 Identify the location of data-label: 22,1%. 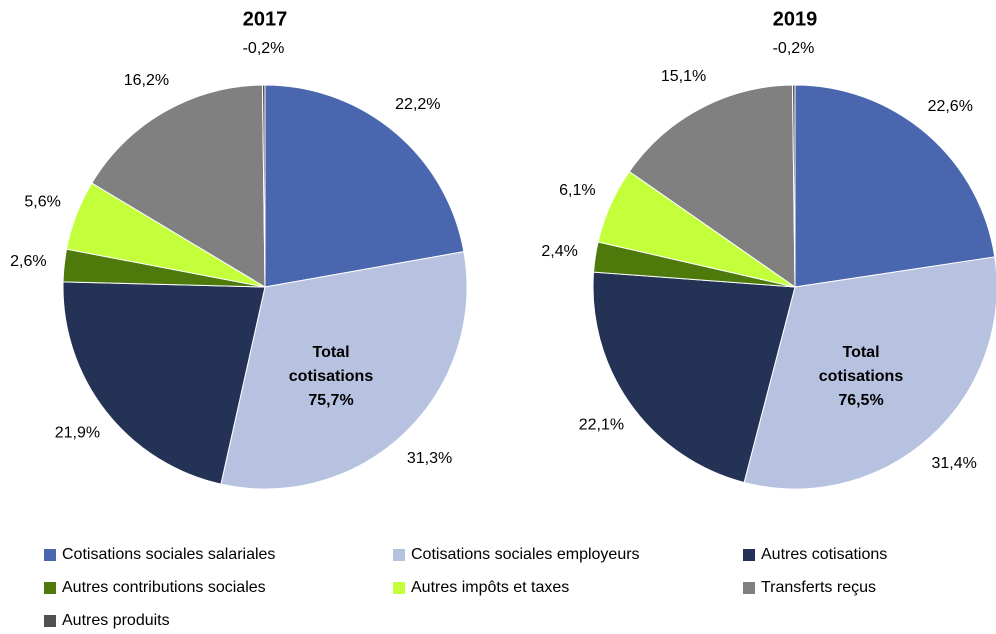
(601, 425).